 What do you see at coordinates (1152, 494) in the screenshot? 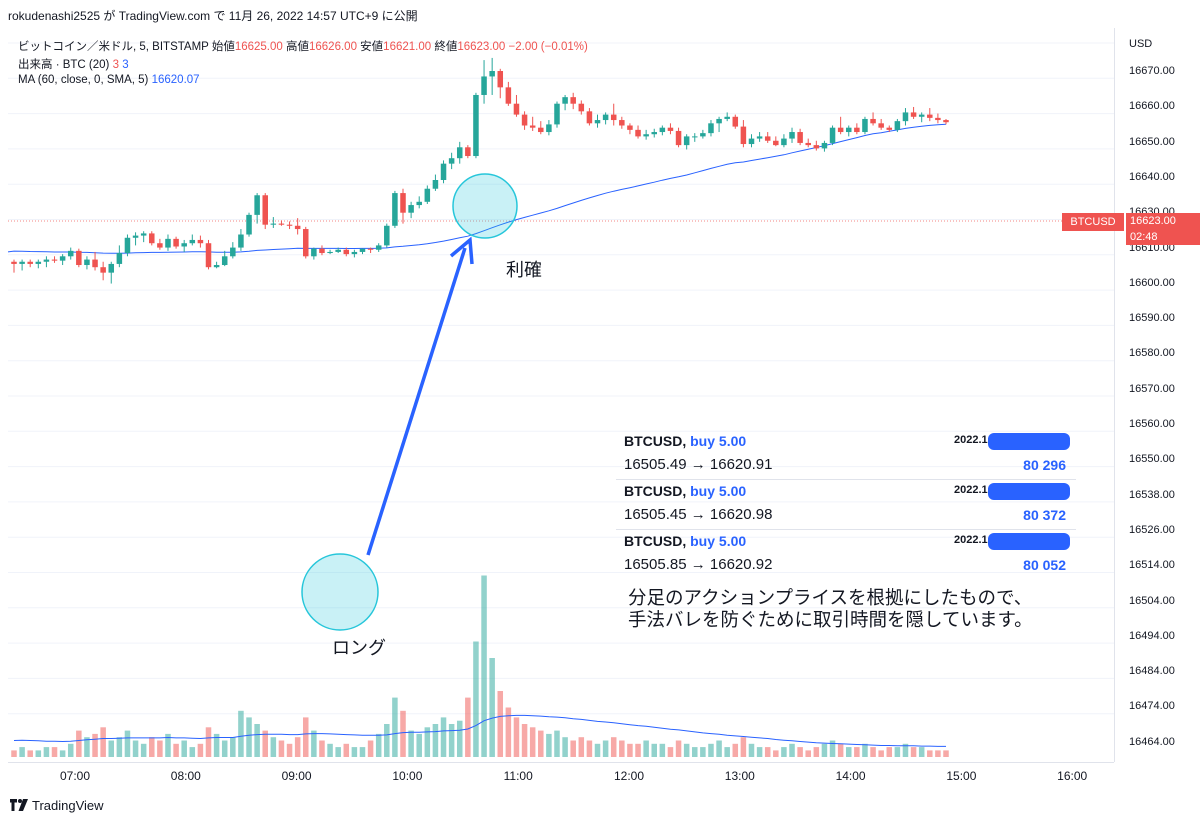
I see `price-tick-label: 16538.00` at bounding box center [1152, 494].